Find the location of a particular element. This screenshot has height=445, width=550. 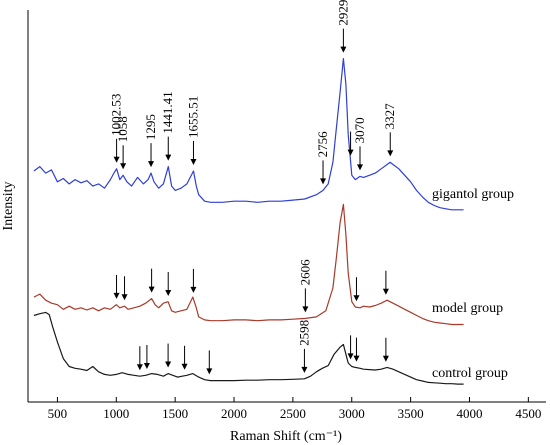

series-label-model-group: model group is located at coordinates (467, 308).